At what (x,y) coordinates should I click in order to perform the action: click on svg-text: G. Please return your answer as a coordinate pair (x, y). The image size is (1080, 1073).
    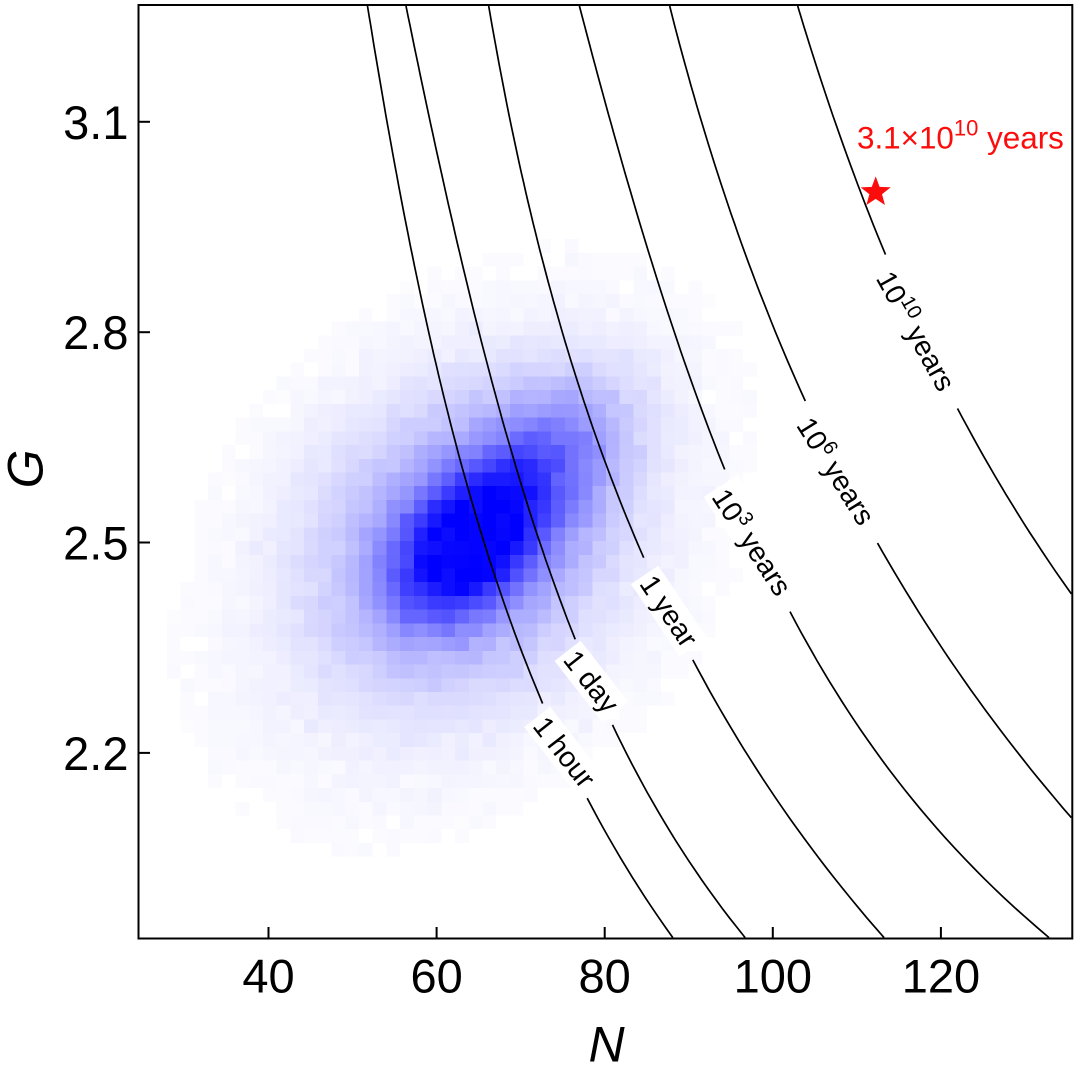
    Looking at the image, I should click on (27, 468).